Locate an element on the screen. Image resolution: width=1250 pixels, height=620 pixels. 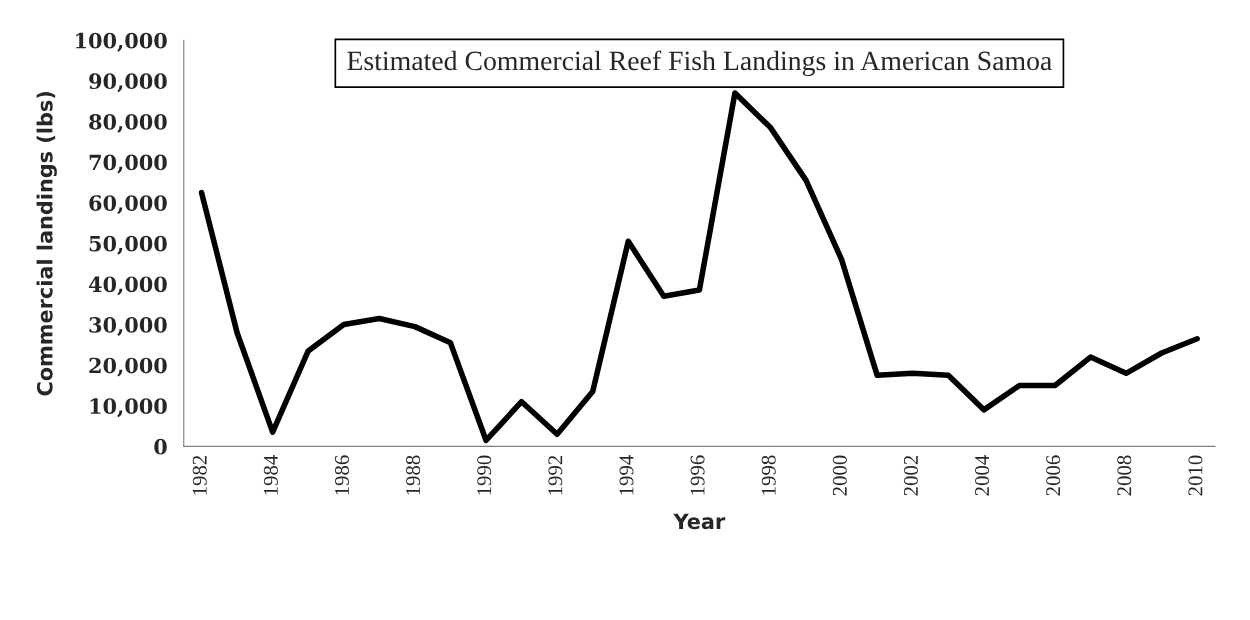
y-tick-label: 80,000 is located at coordinates (128, 123).